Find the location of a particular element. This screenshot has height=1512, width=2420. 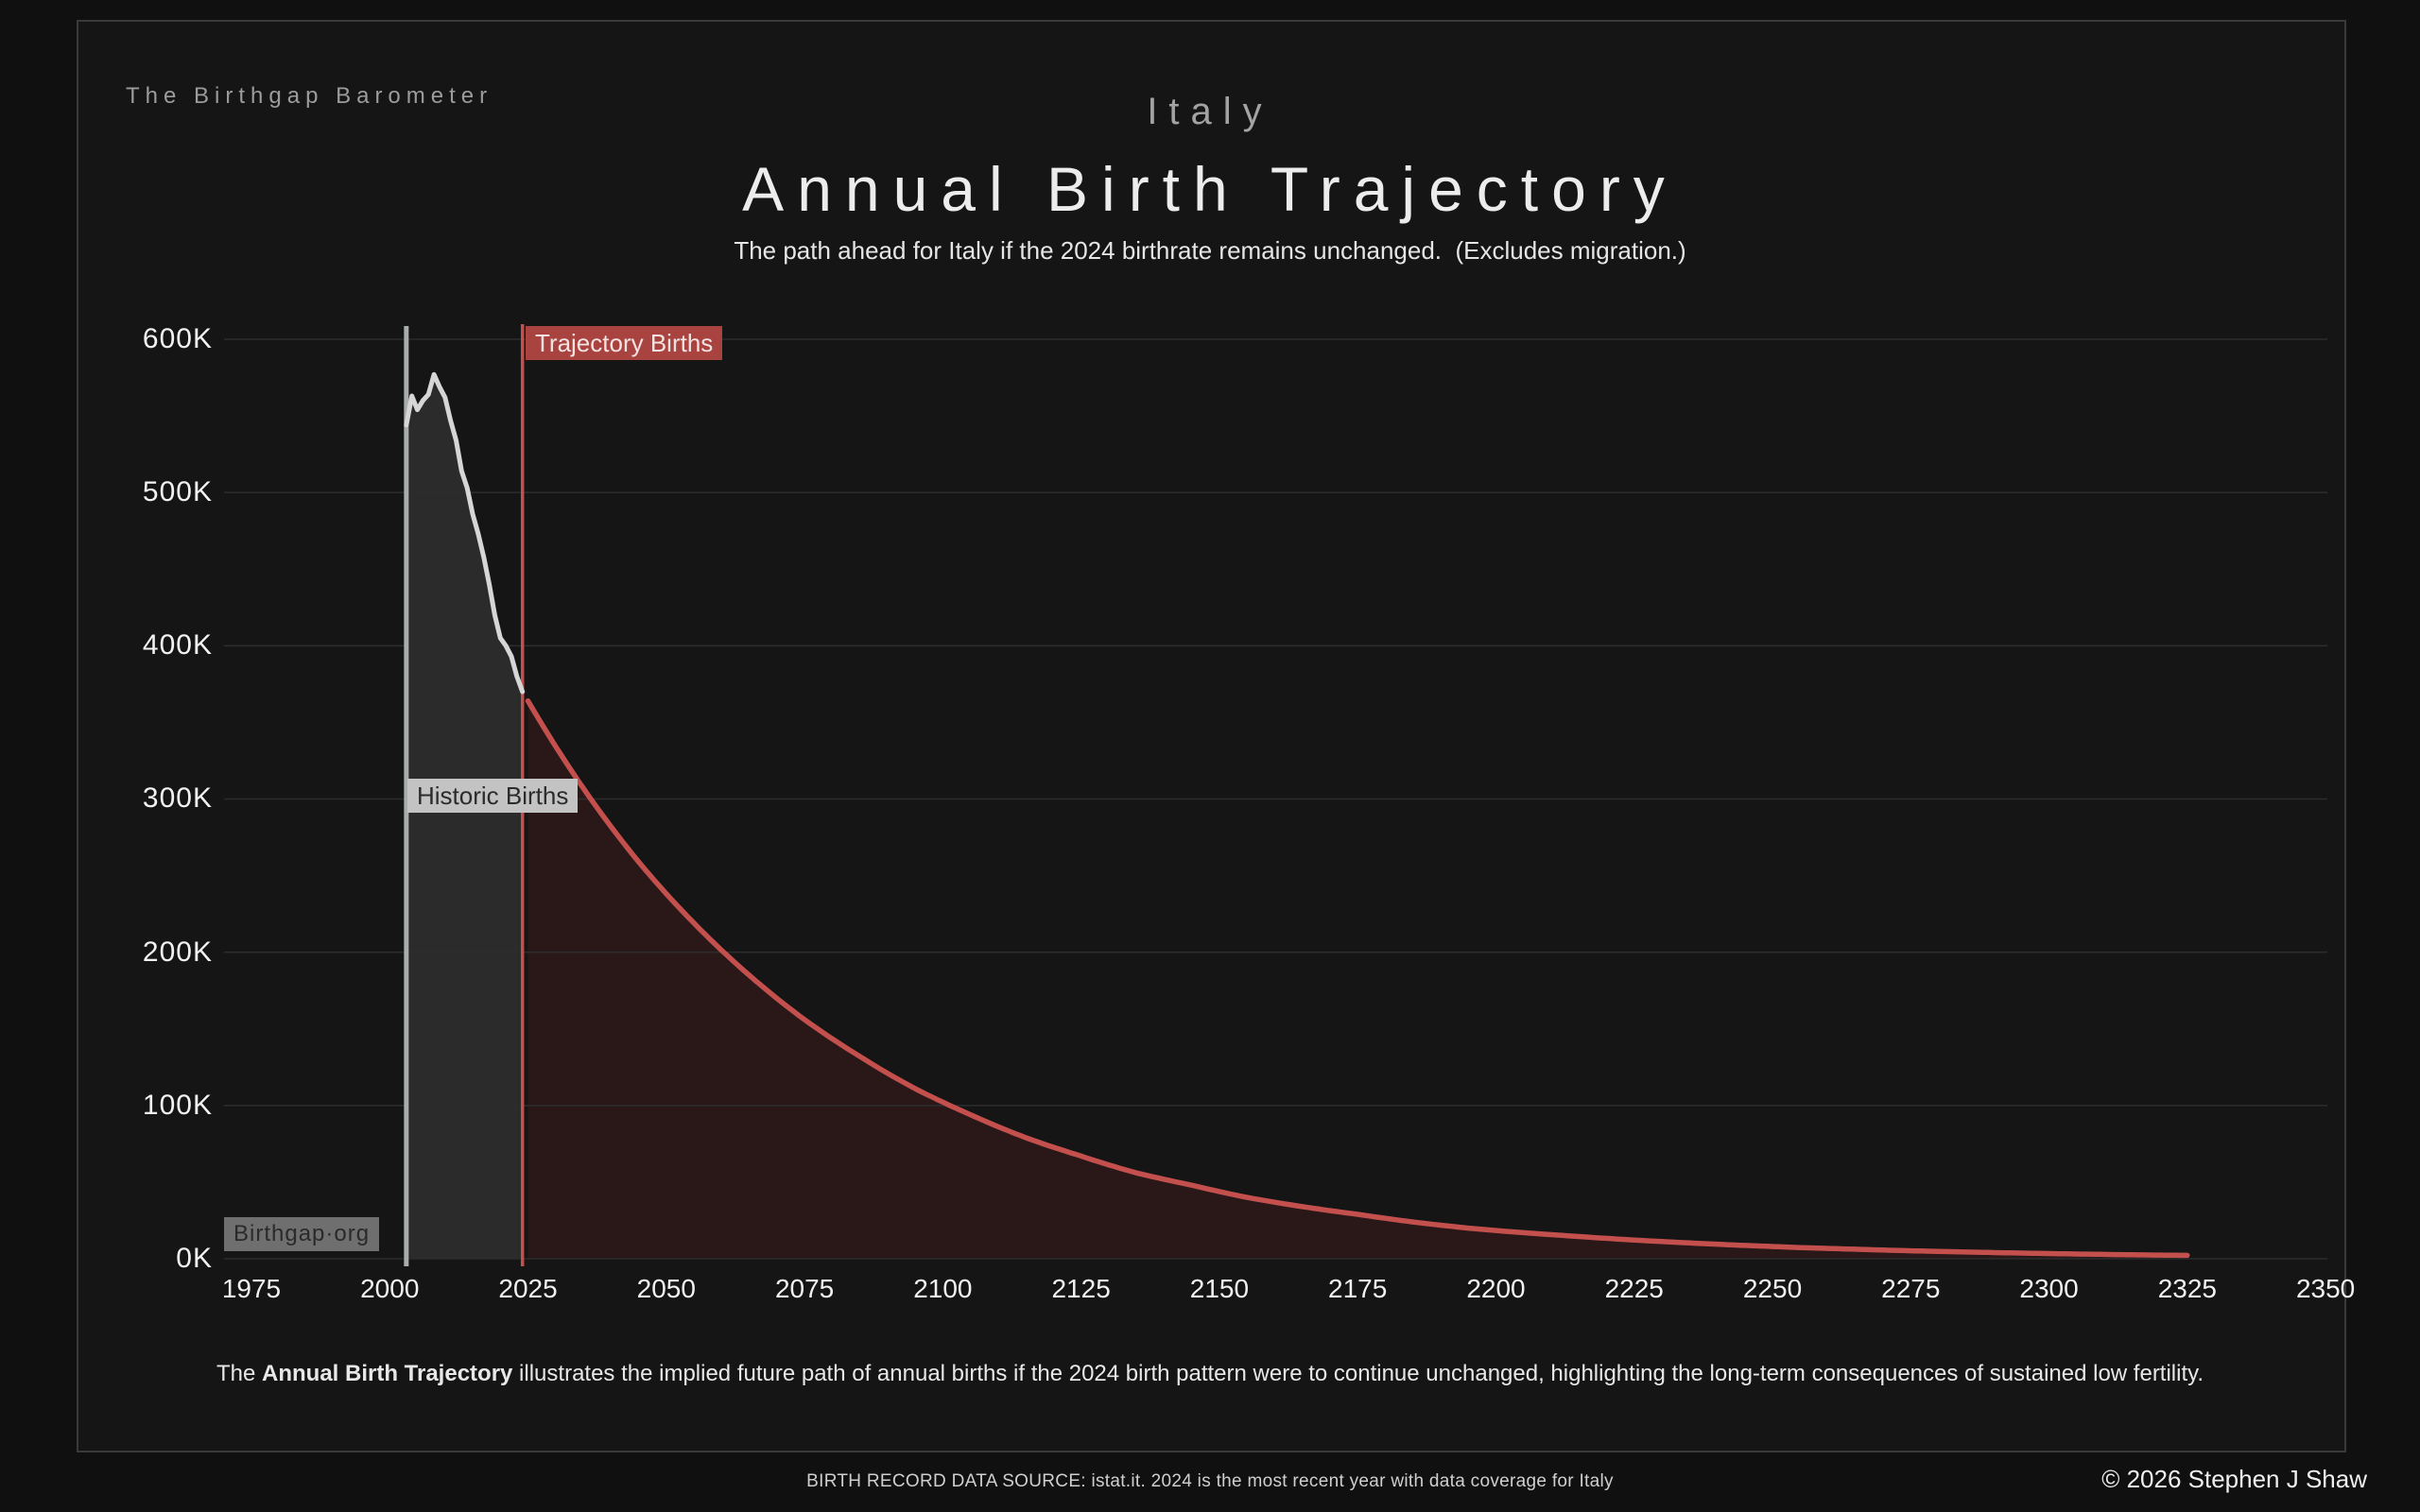

x-tick-label: 2225 is located at coordinates (1634, 1288).